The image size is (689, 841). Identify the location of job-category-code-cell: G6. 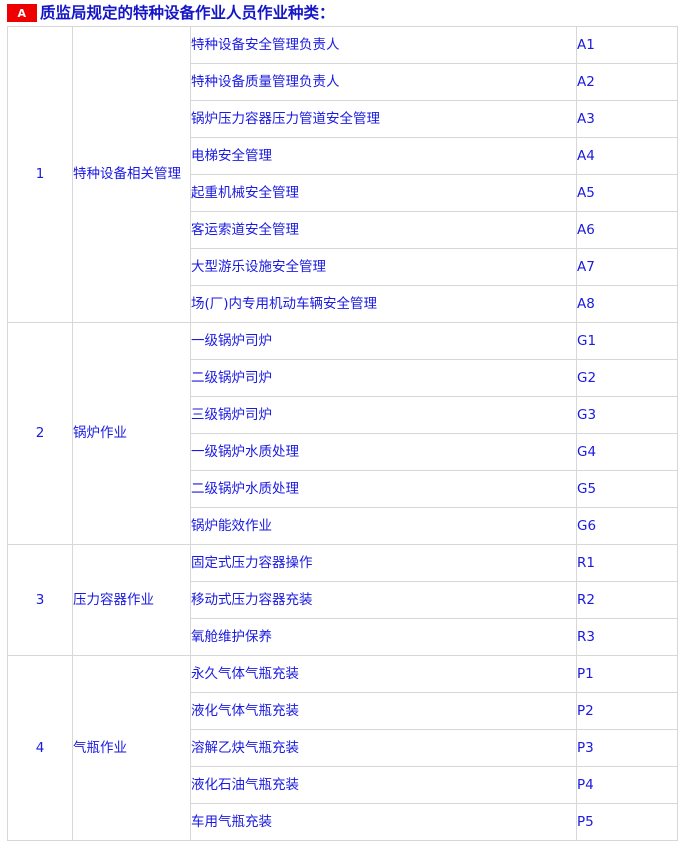
(627, 526).